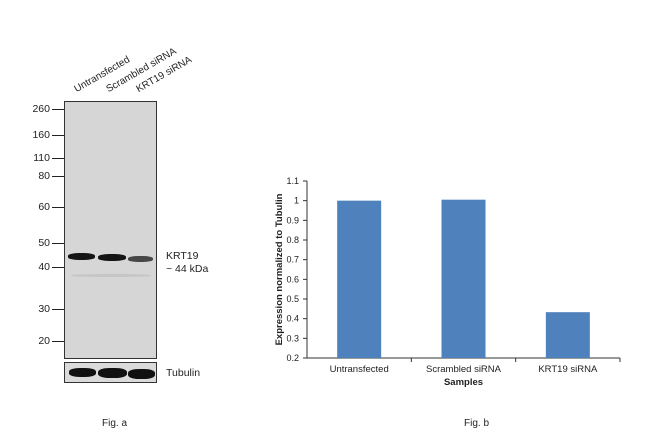  I want to click on y-tick-label: 0.3, so click(292, 338).